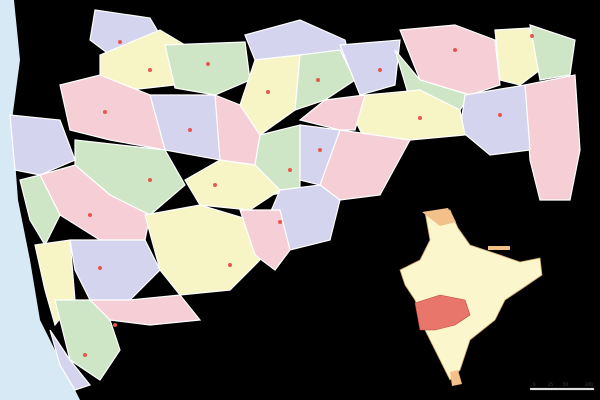 The width and height of the screenshot is (600, 400). Describe the element at coordinates (534, 384) in the screenshot. I see `scale-label: 0` at that location.